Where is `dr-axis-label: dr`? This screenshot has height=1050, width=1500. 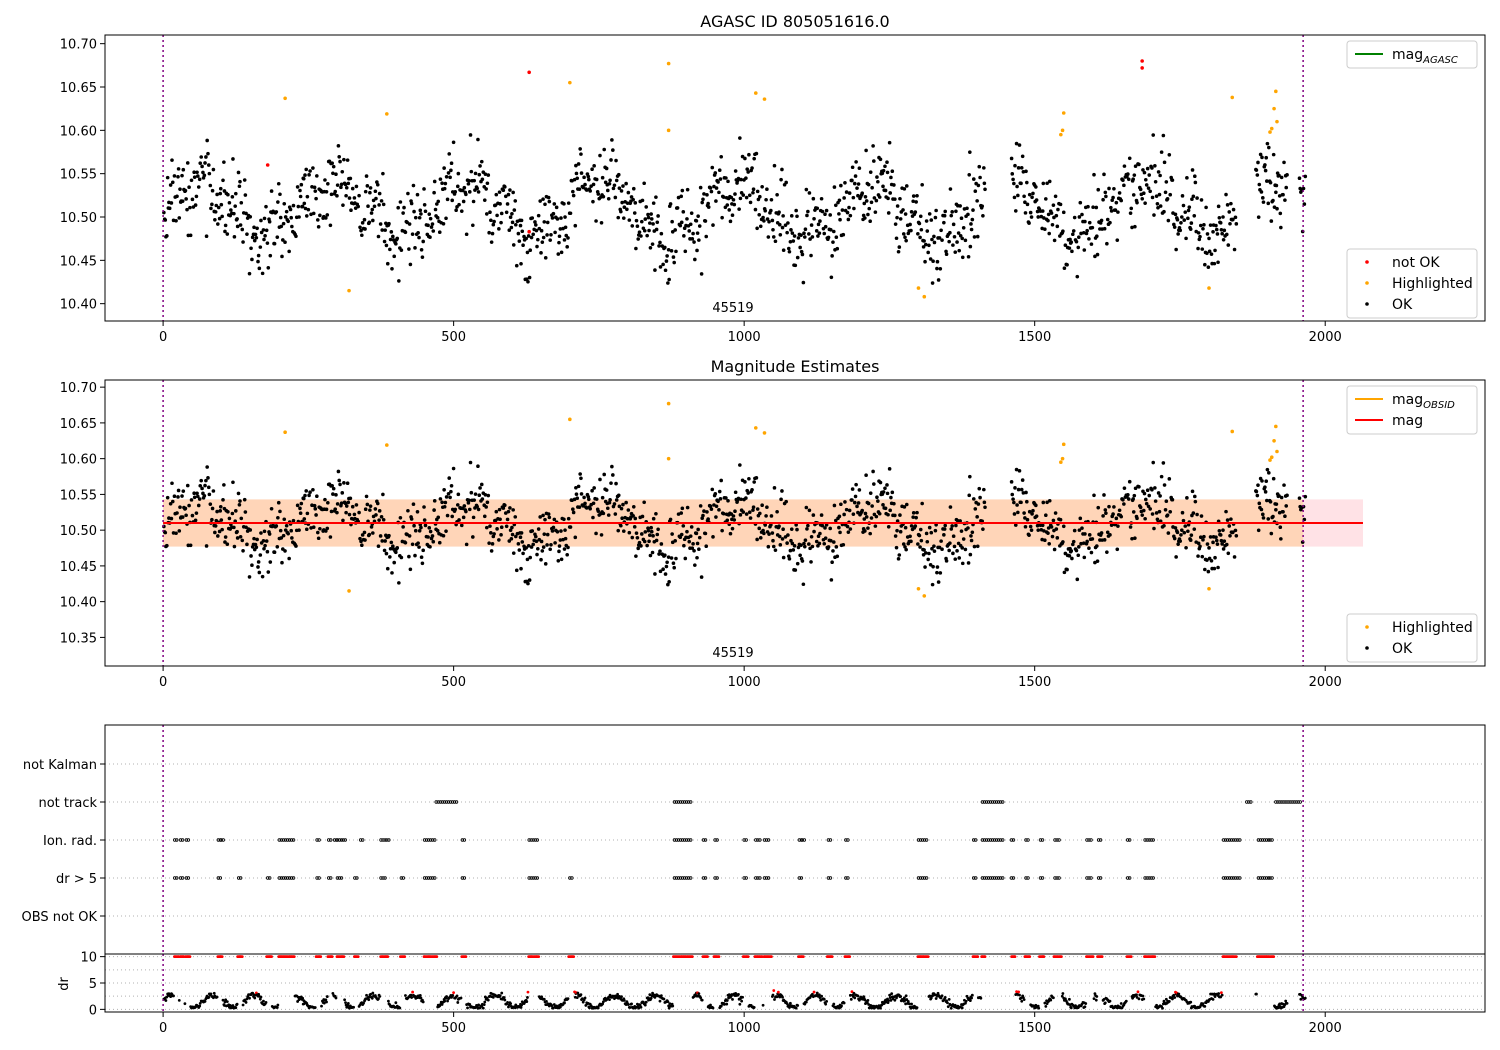
dr-axis-label: dr is located at coordinates (64, 984).